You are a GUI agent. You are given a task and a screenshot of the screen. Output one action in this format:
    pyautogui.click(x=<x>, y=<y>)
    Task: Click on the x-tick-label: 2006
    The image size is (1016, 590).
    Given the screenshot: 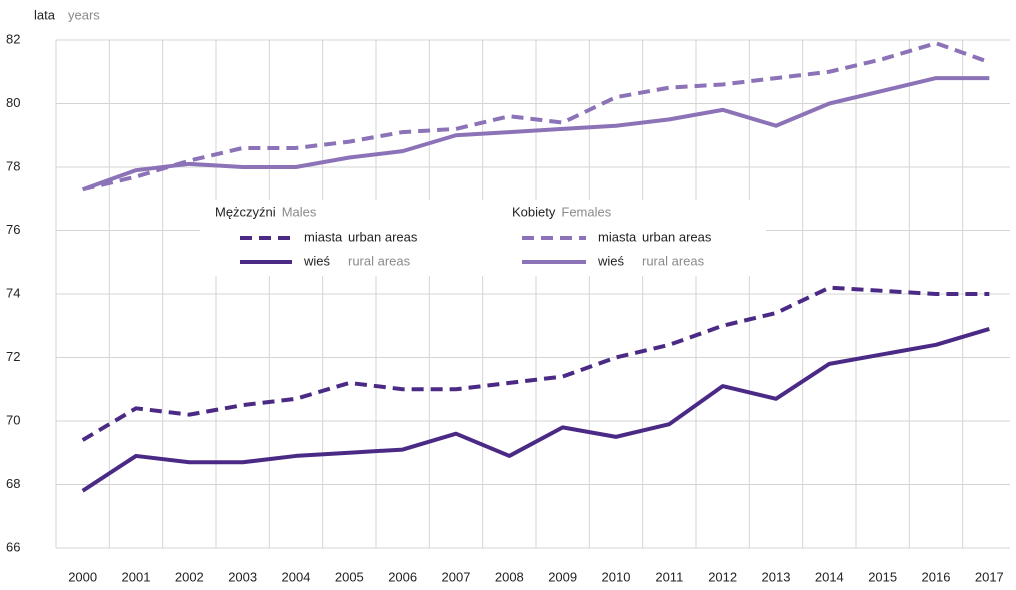 What is the action you would take?
    pyautogui.click(x=402, y=576)
    